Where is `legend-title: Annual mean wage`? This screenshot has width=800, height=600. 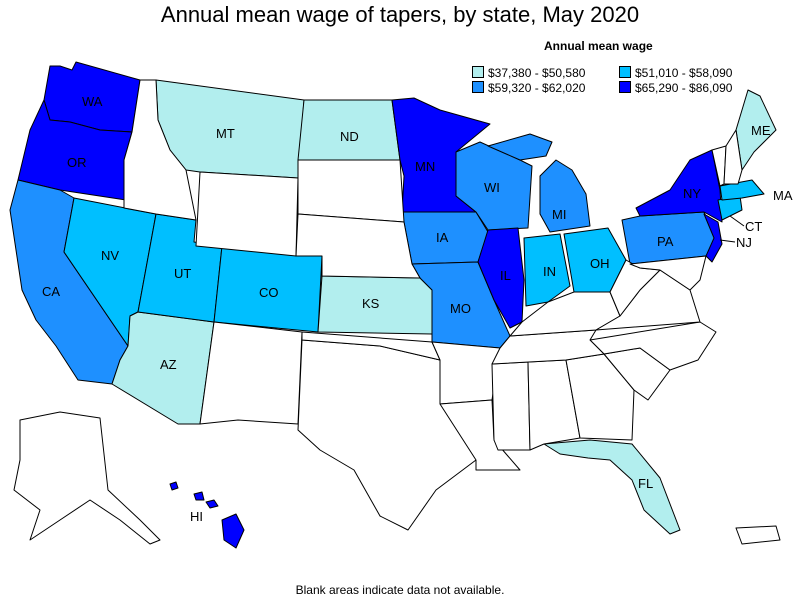 legend-title: Annual mean wage is located at coordinates (598, 46).